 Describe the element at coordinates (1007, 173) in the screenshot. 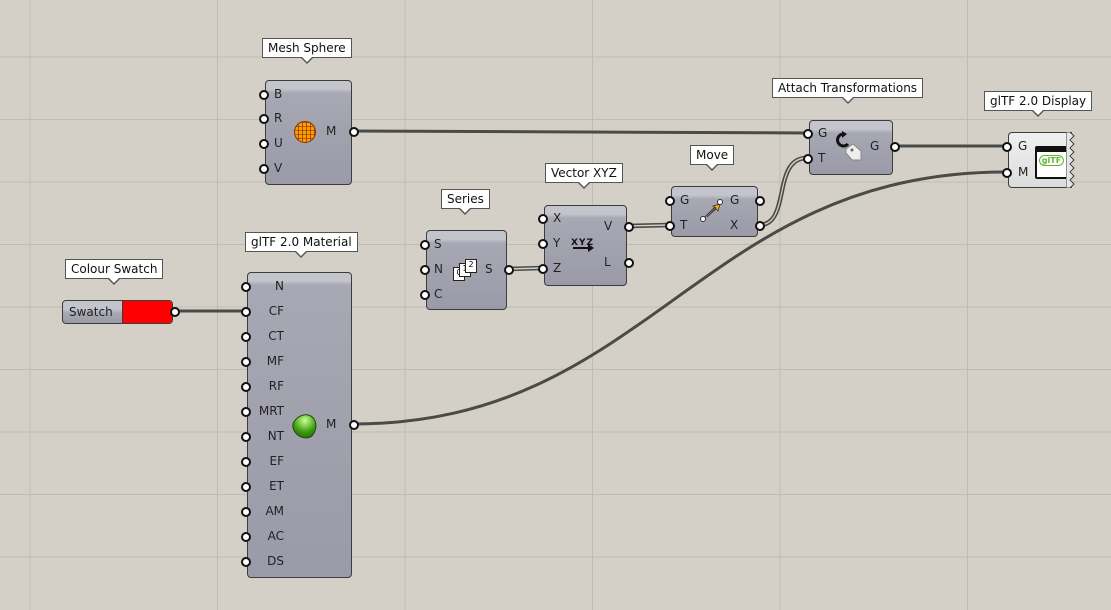

I see `gltf-display-input-grip-m` at that location.